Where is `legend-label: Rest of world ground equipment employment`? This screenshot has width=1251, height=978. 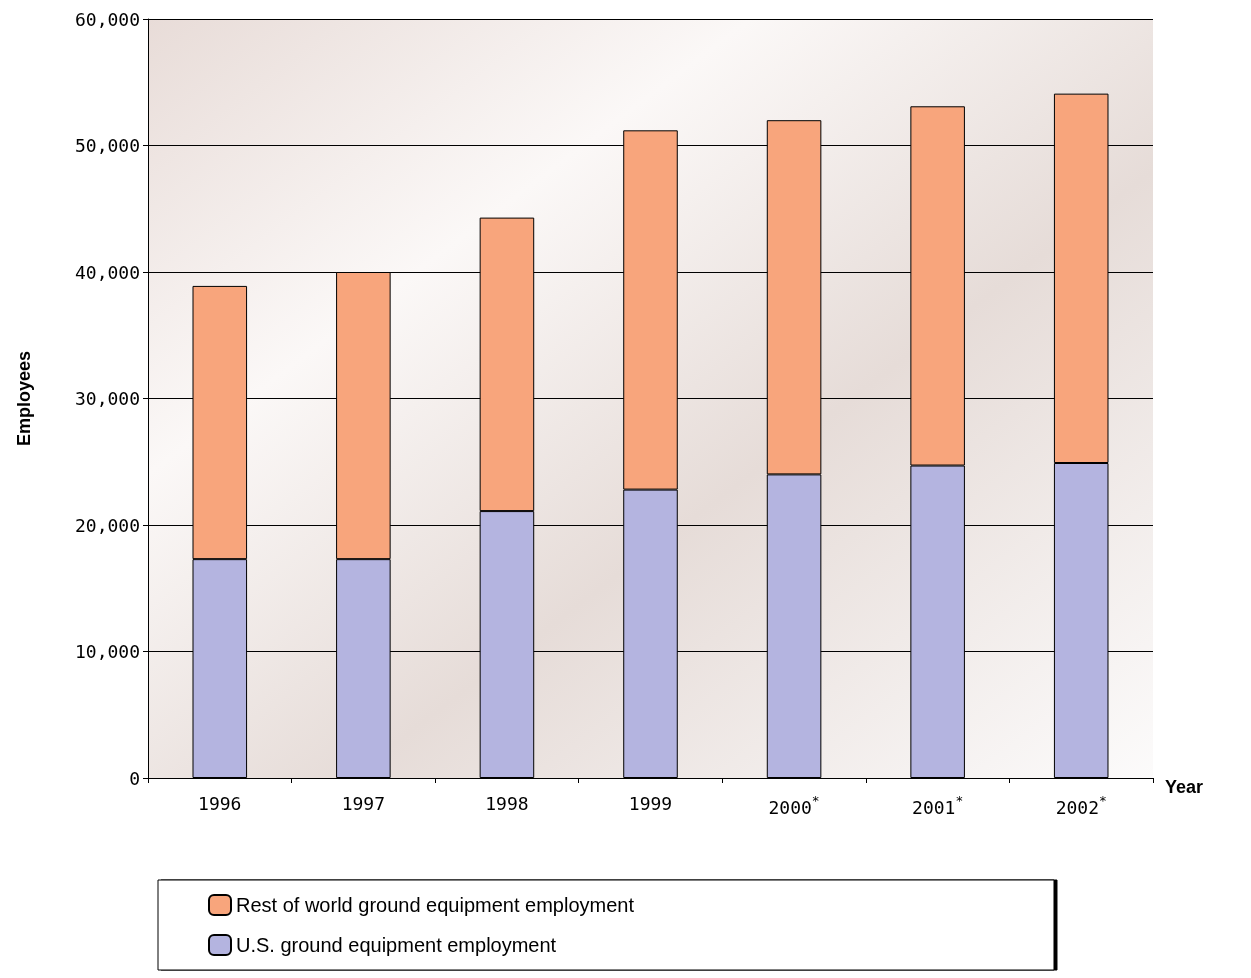
legend-label: Rest of world ground equipment employment is located at coordinates (435, 905).